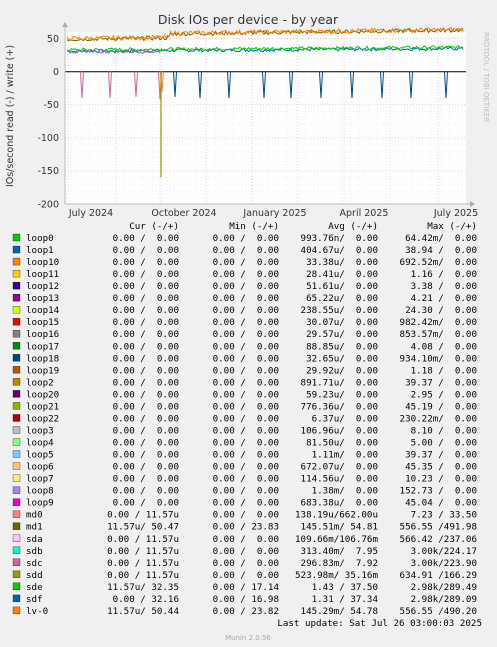 Image resolution: width=497 pixels, height=647 pixels. I want to click on legend-max: 2.95 / 0.00, so click(444, 394).